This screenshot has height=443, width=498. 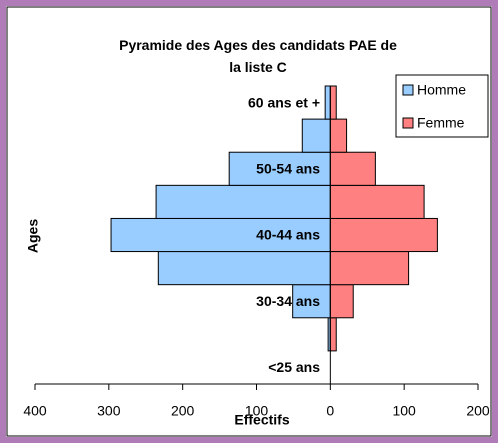 What do you see at coordinates (288, 301) in the screenshot?
I see `y-tick-label: 30-34 ans` at bounding box center [288, 301].